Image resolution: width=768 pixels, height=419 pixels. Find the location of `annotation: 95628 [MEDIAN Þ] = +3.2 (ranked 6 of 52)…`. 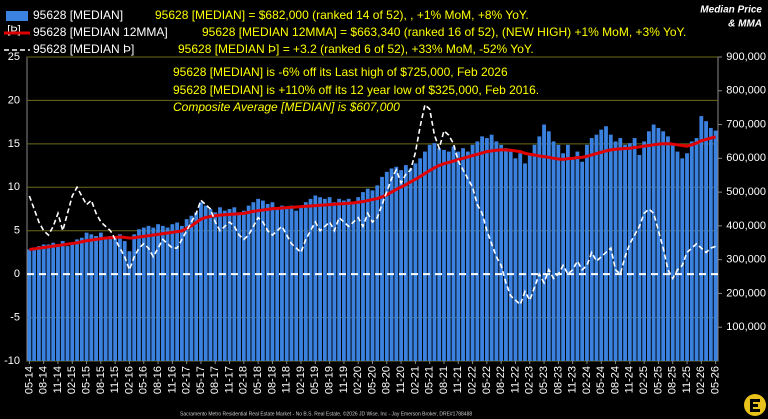

annotation: 95628 [MEDIAN Þ] = +3.2 (ranked 6 of 52)… is located at coordinates (356, 49).